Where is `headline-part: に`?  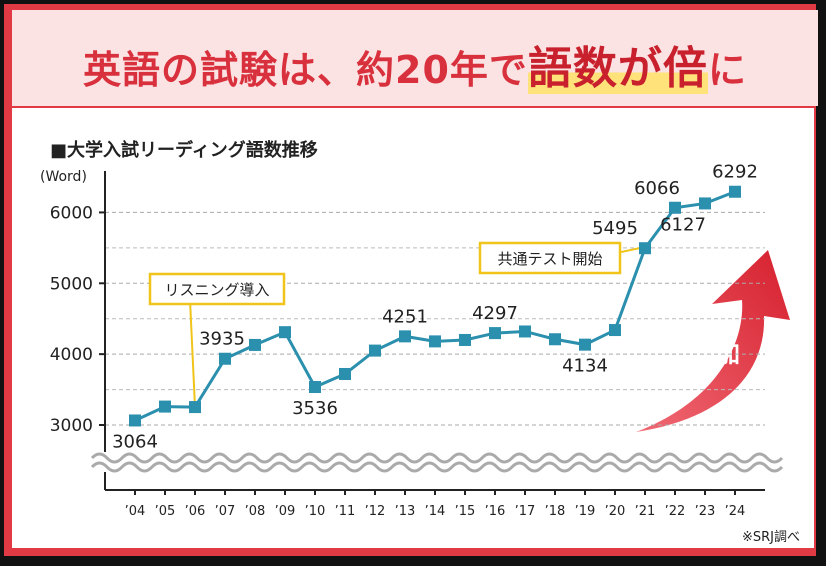
headline-part: に is located at coordinates (727, 70).